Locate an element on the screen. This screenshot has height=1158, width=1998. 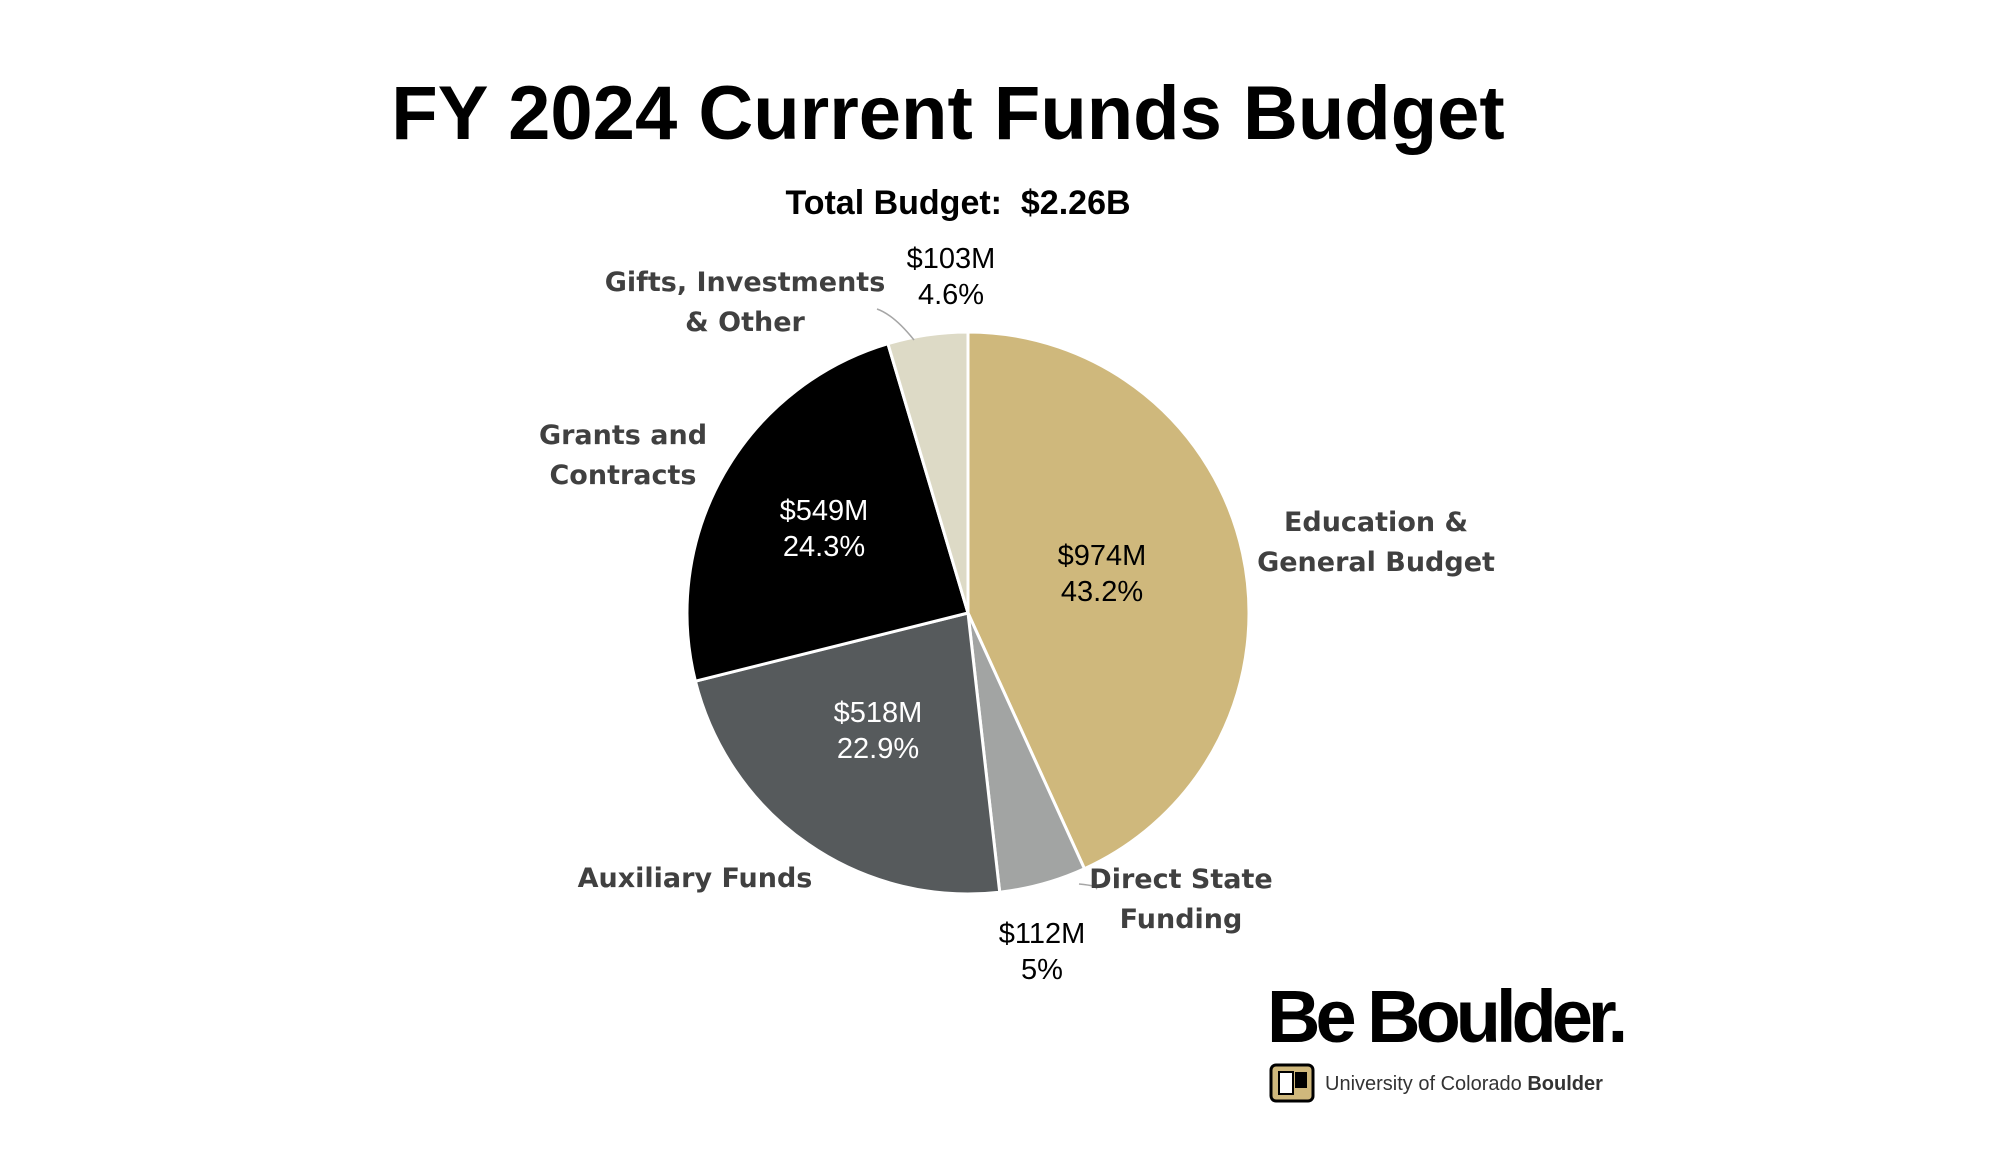
category-label: Auxiliary Funds is located at coordinates (695, 878).